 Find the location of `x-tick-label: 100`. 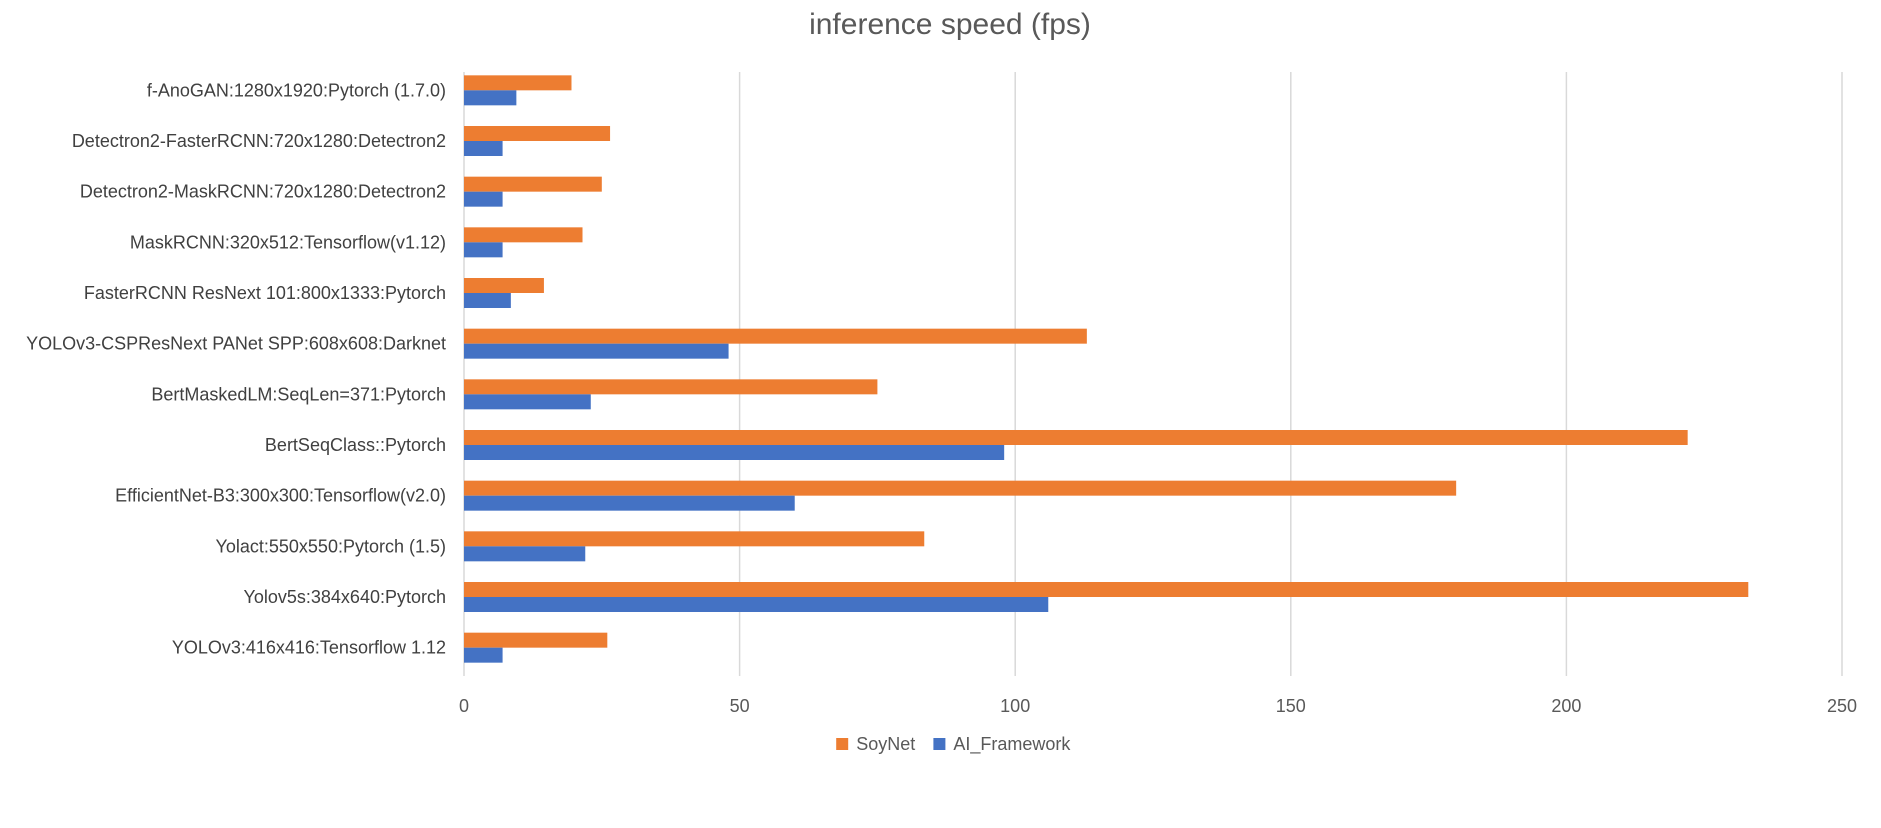

x-tick-label: 100 is located at coordinates (1015, 706).